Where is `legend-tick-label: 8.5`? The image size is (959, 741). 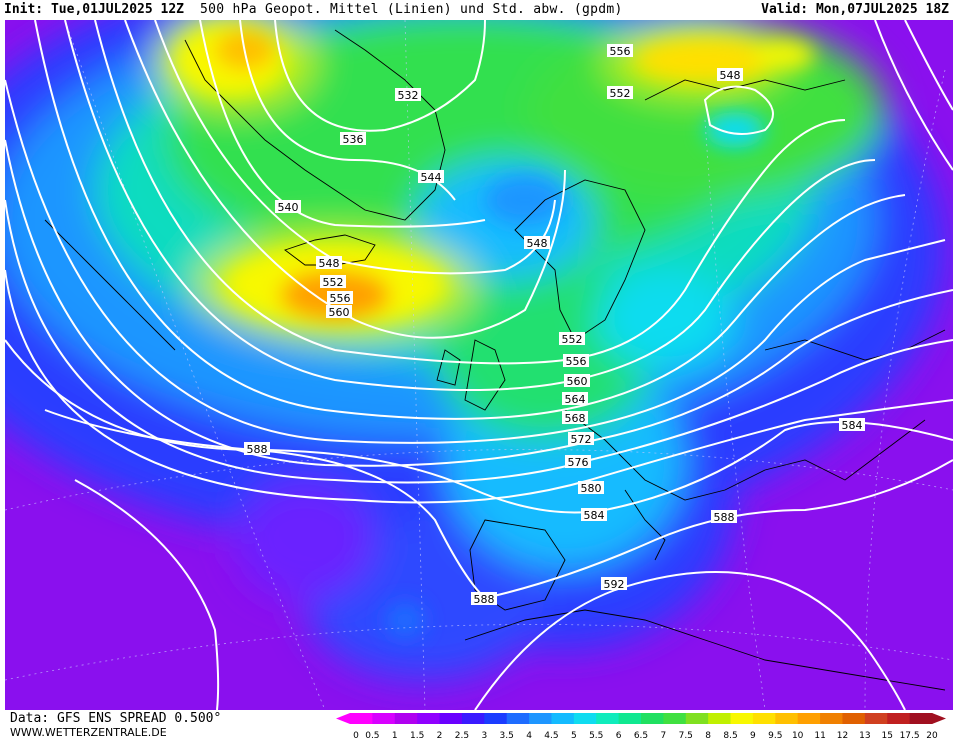
legend-tick-label: 8.5 is located at coordinates (730, 736).